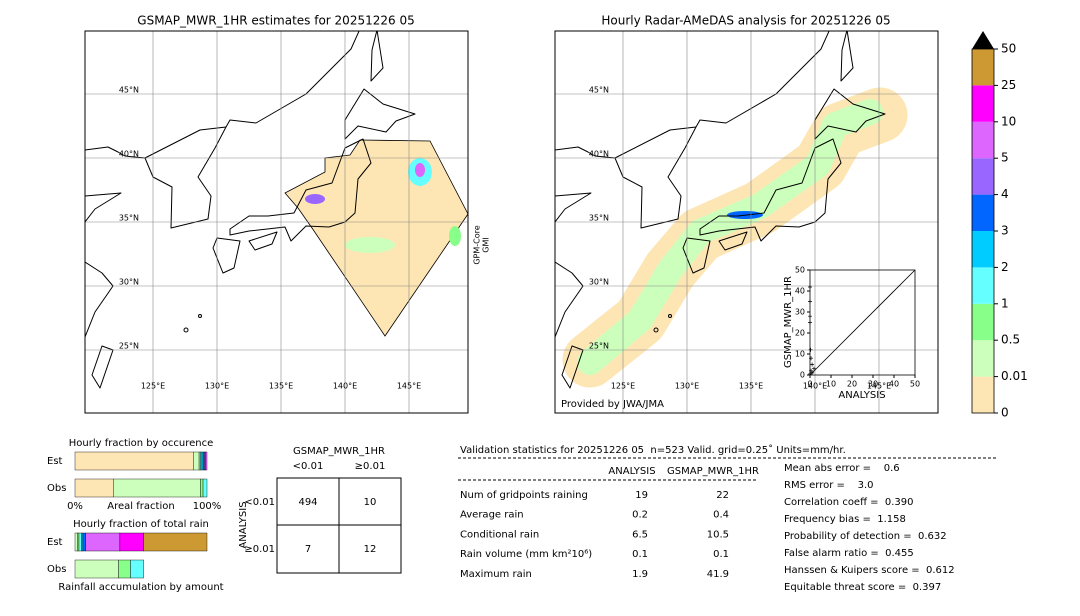 The width and height of the screenshot is (1080, 616). Describe the element at coordinates (983, 40) in the screenshot. I see `colorbar-extend` at that location.